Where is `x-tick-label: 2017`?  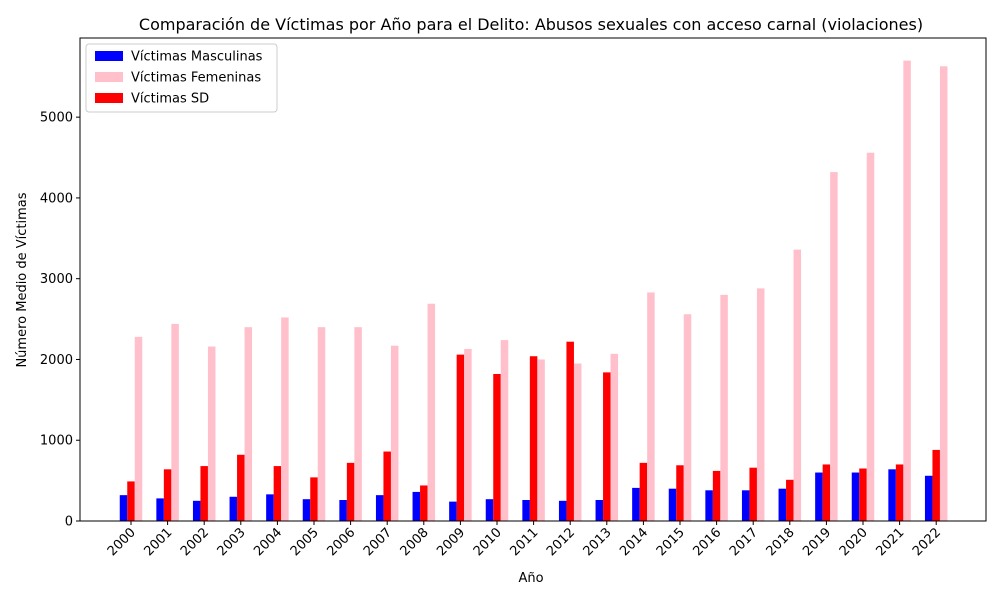 x-tick-label: 2017 is located at coordinates (744, 542).